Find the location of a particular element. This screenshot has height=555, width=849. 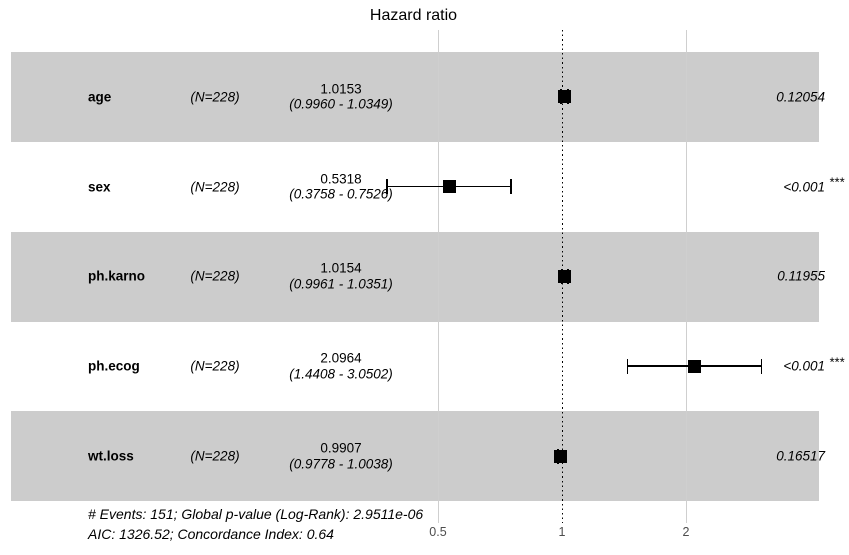

row-estimate: 0.9907 (0.9778 - 1.0038) is located at coordinates (341, 456).